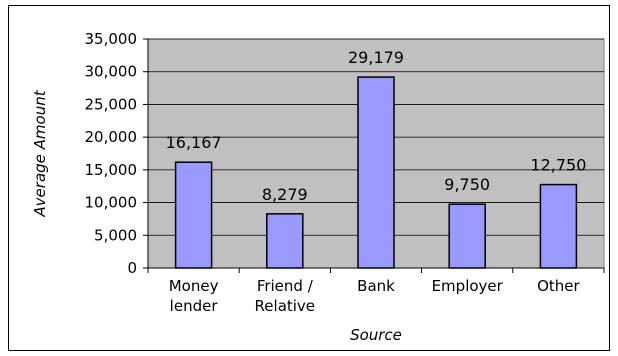  I want to click on x-tick-label-line: Money, so click(194, 286).